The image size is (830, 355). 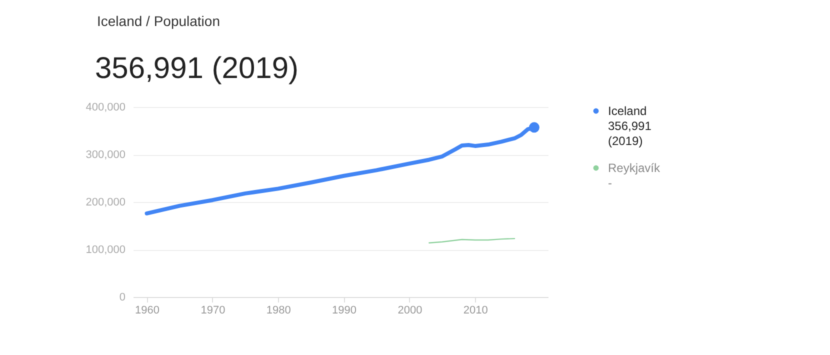 I want to click on y-tick-label: 300,000, so click(x=106, y=155).